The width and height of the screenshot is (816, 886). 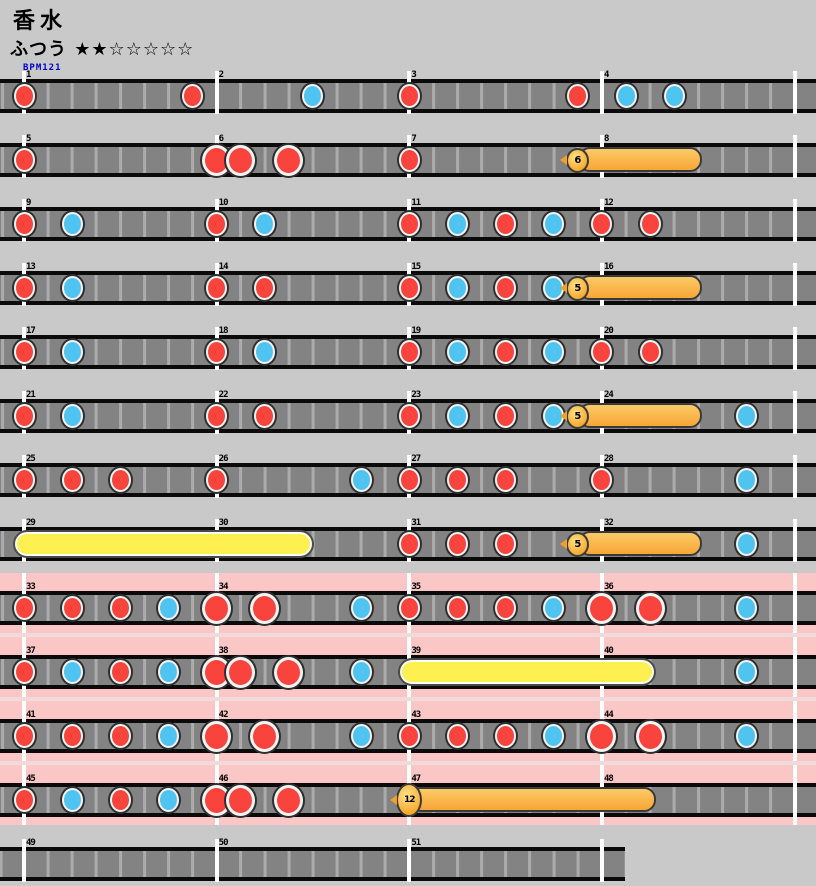 What do you see at coordinates (312, 864) in the screenshot?
I see `note-lane` at bounding box center [312, 864].